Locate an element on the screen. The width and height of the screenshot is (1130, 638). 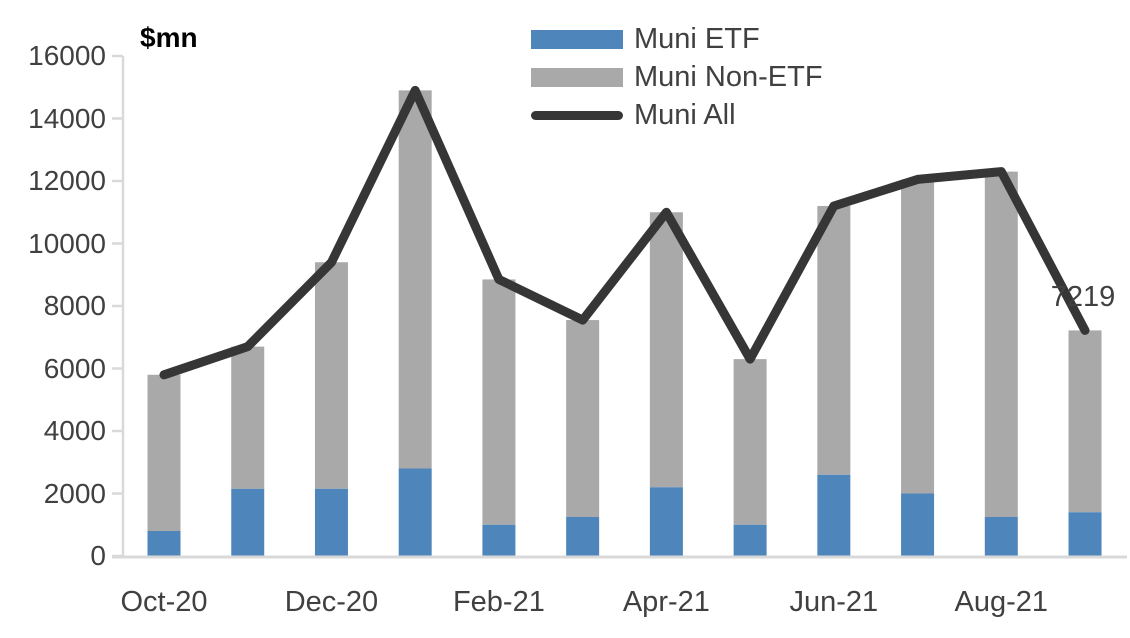
y-tick-label: 6000 is located at coordinates (74, 368).